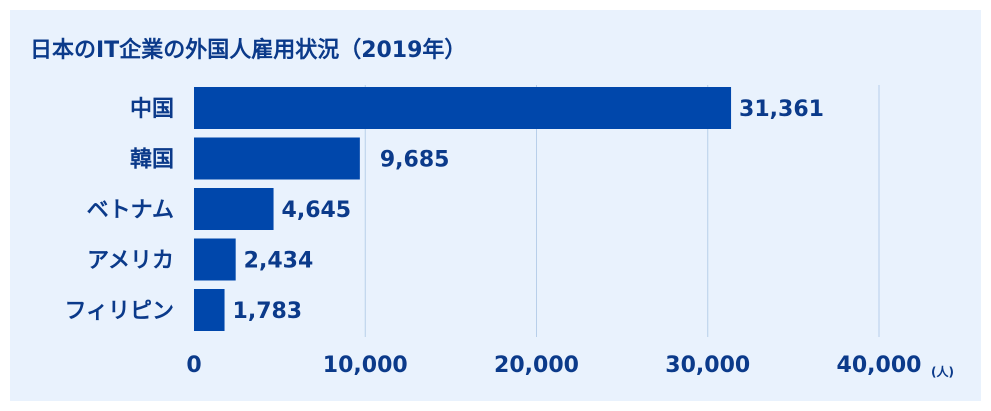  Describe the element at coordinates (119, 311) in the screenshot. I see `category-label: フィリピン` at that location.